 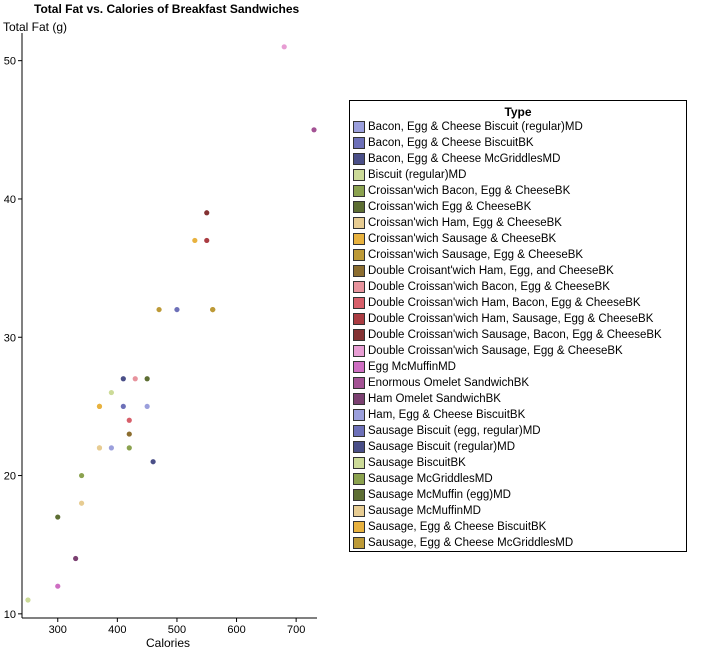 I want to click on legend-item: Sausage Biscuit (regular)MD, so click(x=519, y=447).